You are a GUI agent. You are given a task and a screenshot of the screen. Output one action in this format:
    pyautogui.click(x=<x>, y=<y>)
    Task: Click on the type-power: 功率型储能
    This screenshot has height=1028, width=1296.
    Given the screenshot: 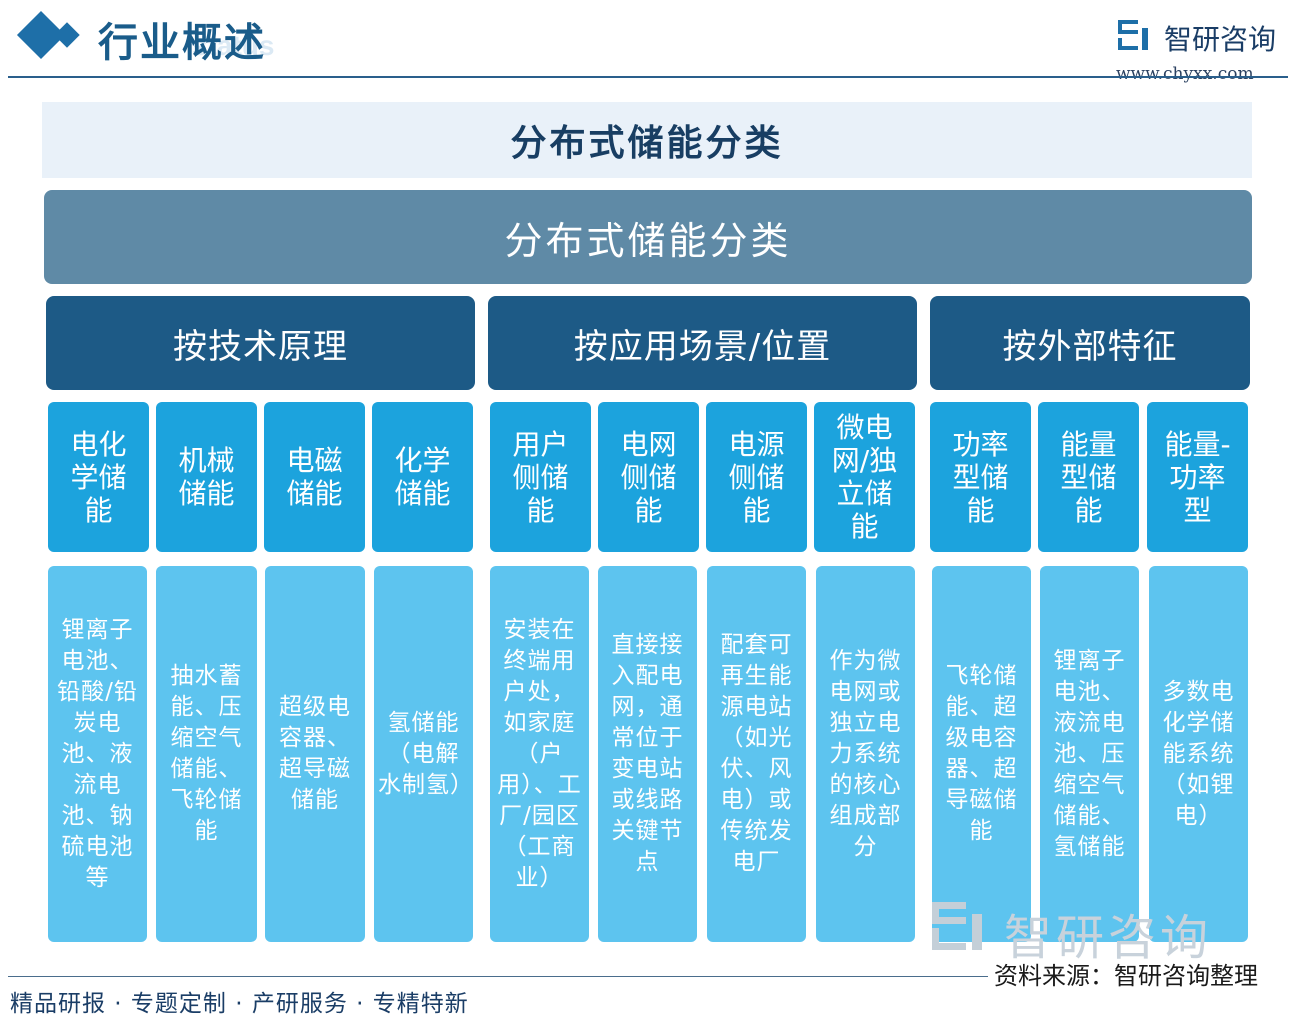 What is the action you would take?
    pyautogui.click(x=980, y=477)
    